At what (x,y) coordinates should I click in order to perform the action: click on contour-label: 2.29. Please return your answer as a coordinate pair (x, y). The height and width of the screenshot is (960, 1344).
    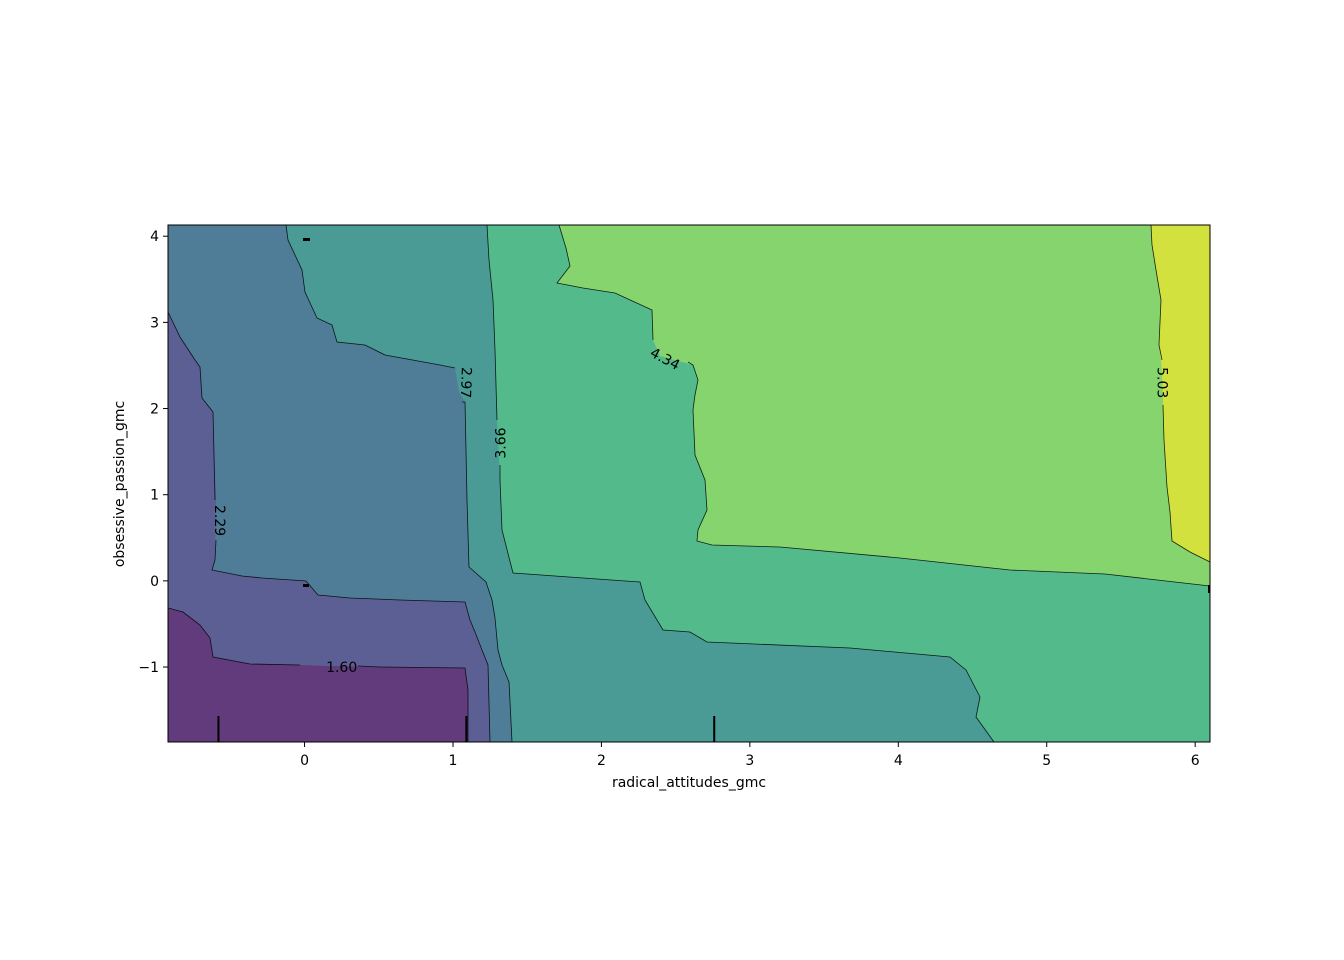
    Looking at the image, I should click on (219, 520).